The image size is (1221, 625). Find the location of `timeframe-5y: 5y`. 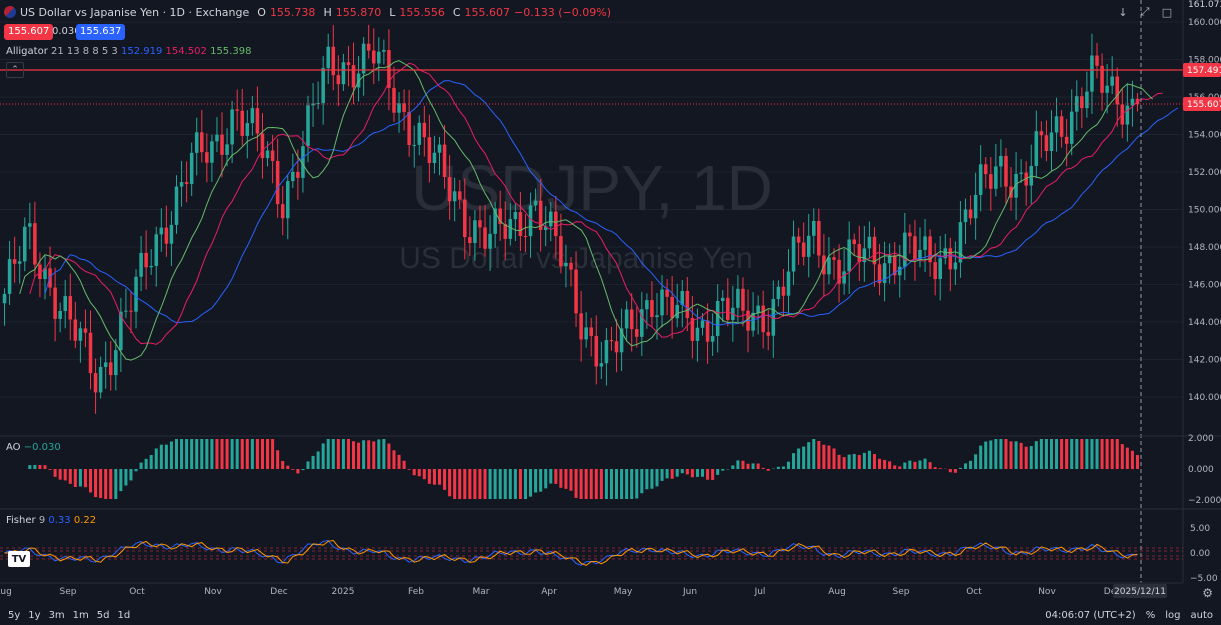

timeframe-5y: 5y is located at coordinates (14, 615).